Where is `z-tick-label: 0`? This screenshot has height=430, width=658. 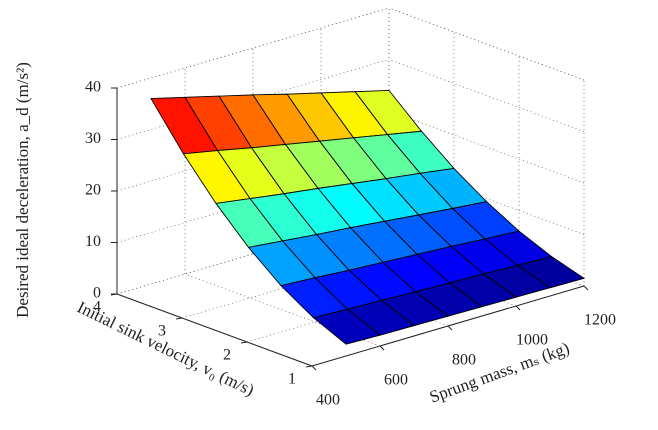 z-tick-label: 0 is located at coordinates (97, 293).